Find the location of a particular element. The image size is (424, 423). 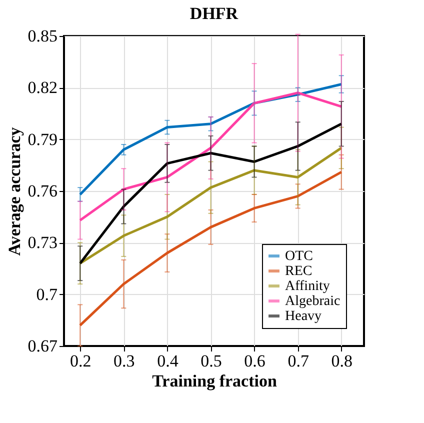

legend-label: Affinity is located at coordinates (307, 286).